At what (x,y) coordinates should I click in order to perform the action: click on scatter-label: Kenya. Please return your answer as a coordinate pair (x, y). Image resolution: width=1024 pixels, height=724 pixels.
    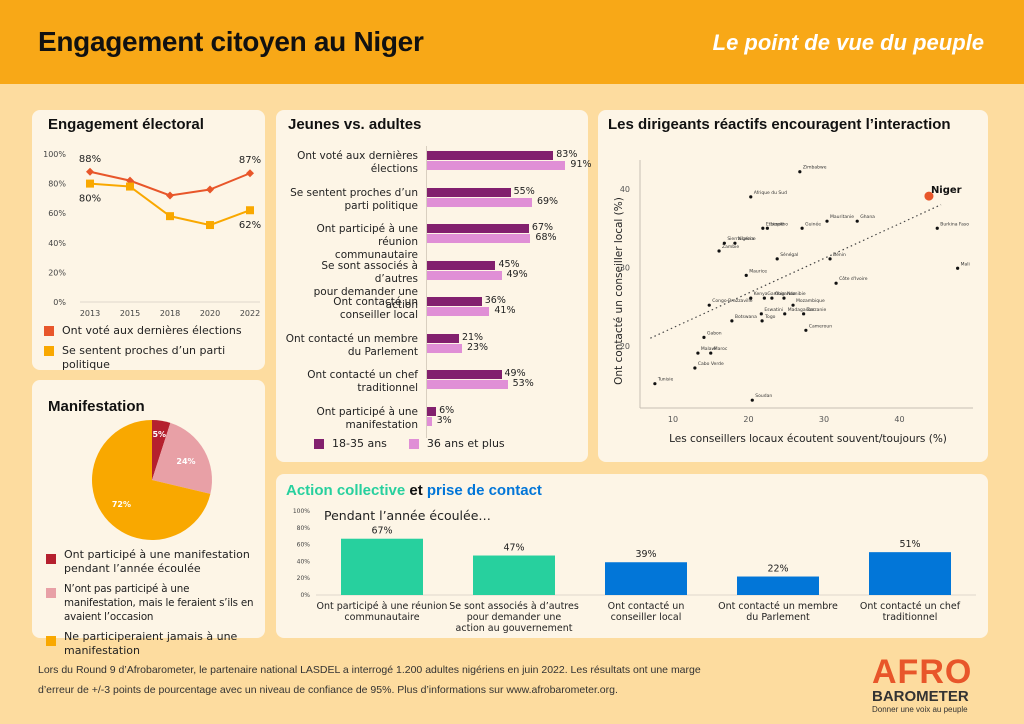
    Looking at the image, I should click on (761, 294).